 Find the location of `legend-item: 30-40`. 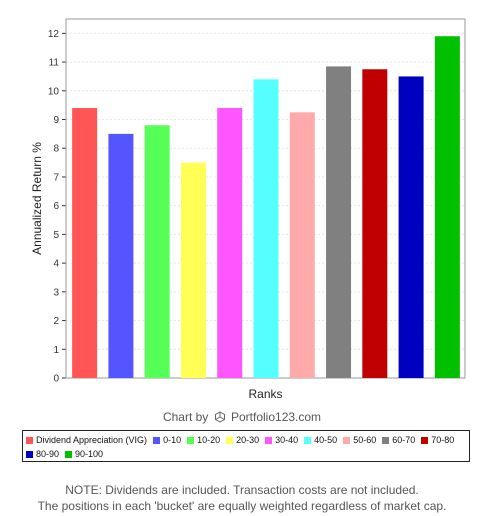

legend-item: 30-40 is located at coordinates (281, 440).